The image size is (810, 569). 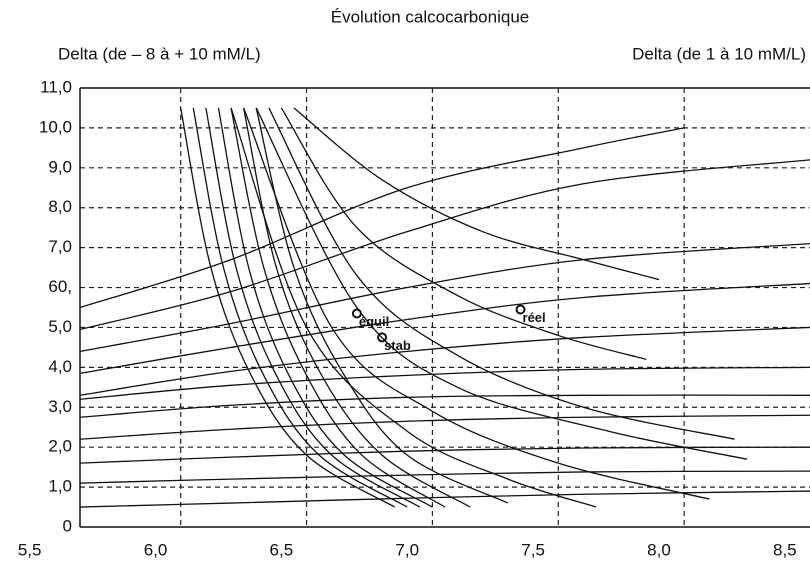 What do you see at coordinates (659, 549) in the screenshot?
I see `x-tick-label: 8,0` at bounding box center [659, 549].